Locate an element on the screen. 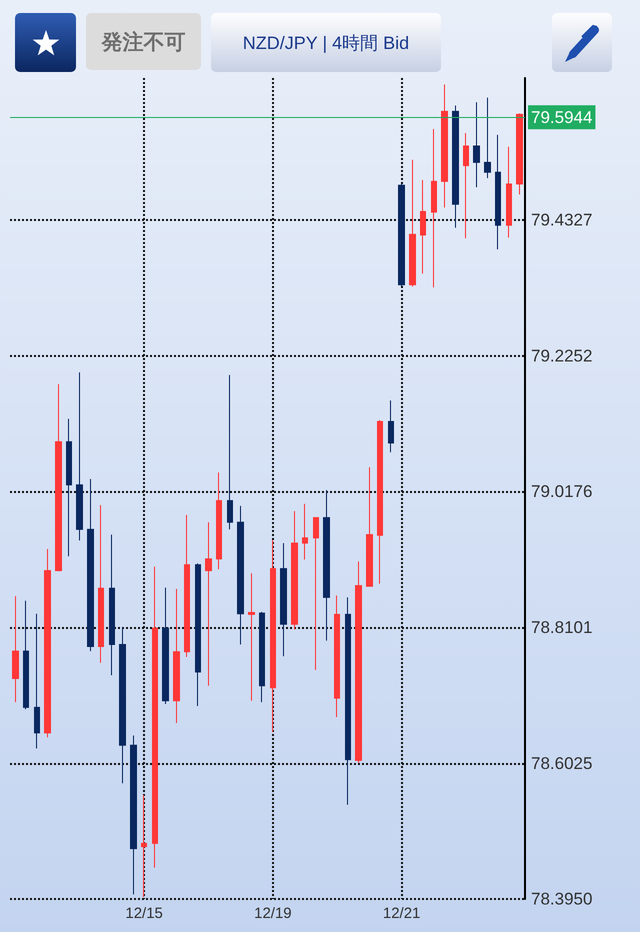 This screenshot has width=640, height=932. chart-title: NZD/JPY | 4時間 Bid is located at coordinates (326, 43).